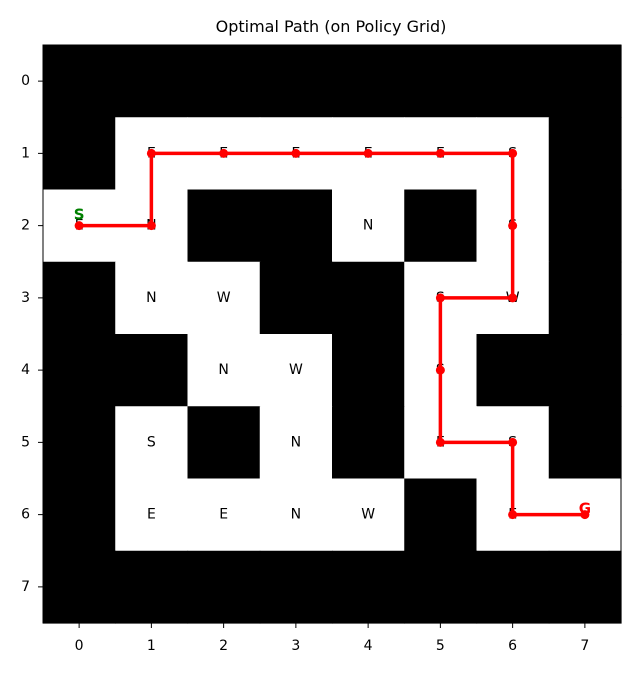 This screenshot has height=673, width=635. What do you see at coordinates (79, 646) in the screenshot?
I see `x-tick-label: 0` at bounding box center [79, 646].